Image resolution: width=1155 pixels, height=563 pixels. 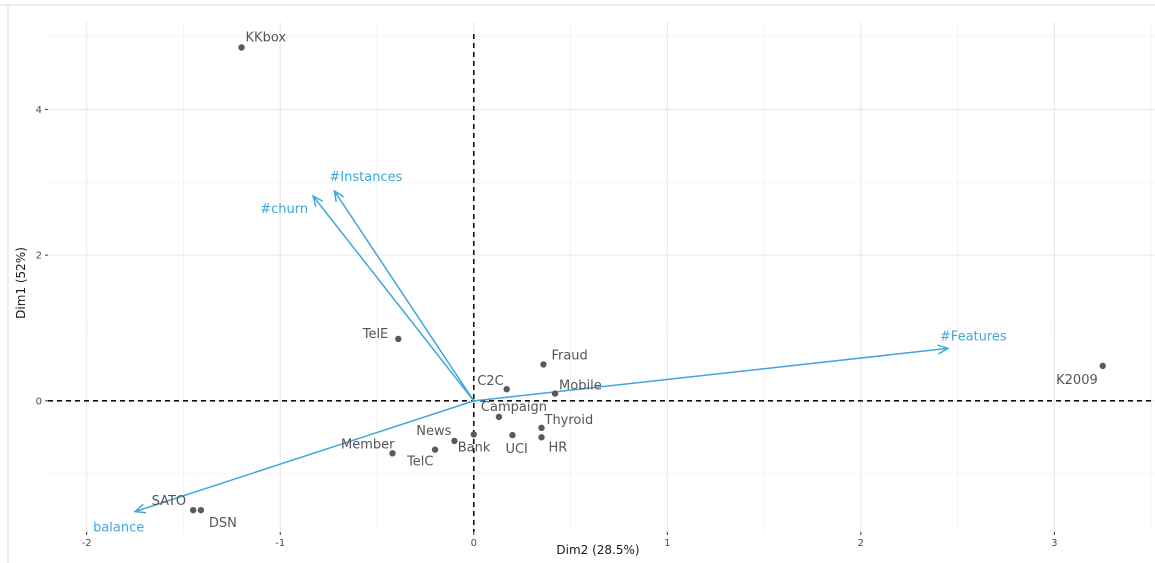 I want to click on point-label: SATO, so click(x=169, y=501).